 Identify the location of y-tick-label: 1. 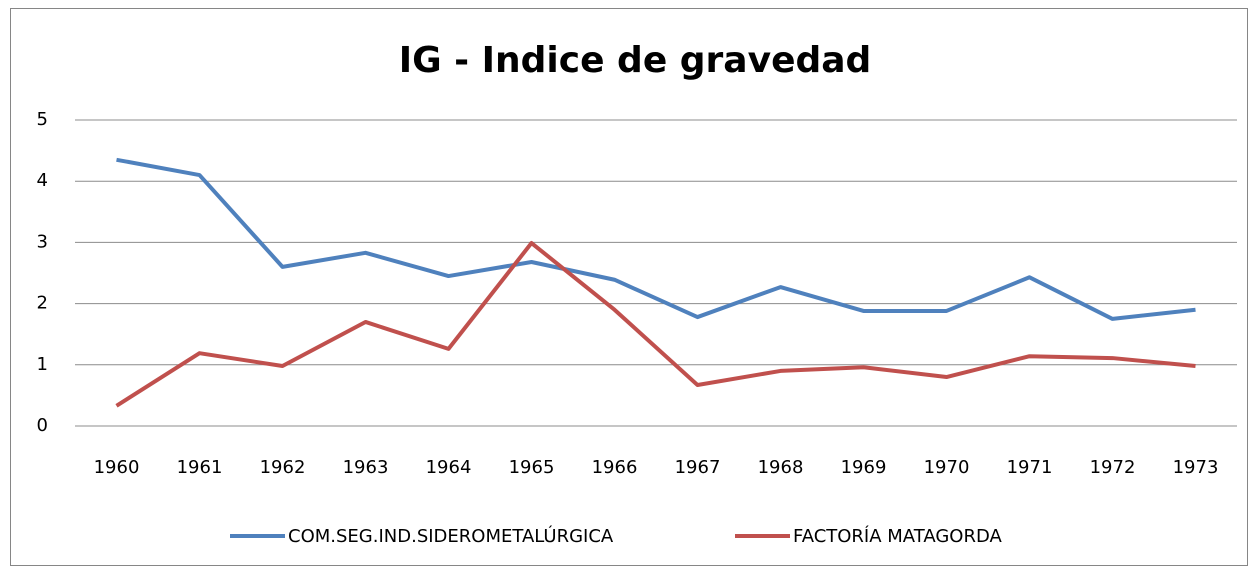
(42, 364).